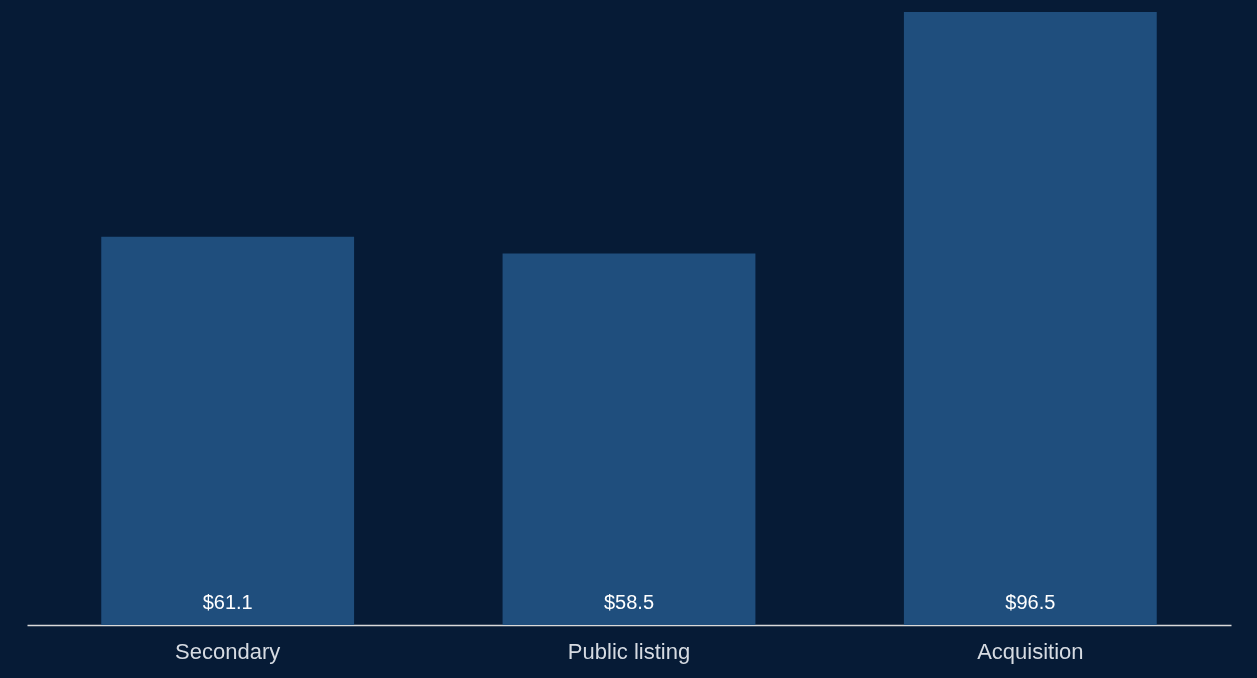 The height and width of the screenshot is (678, 1257). I want to click on data-label: $58.5, so click(629, 602).